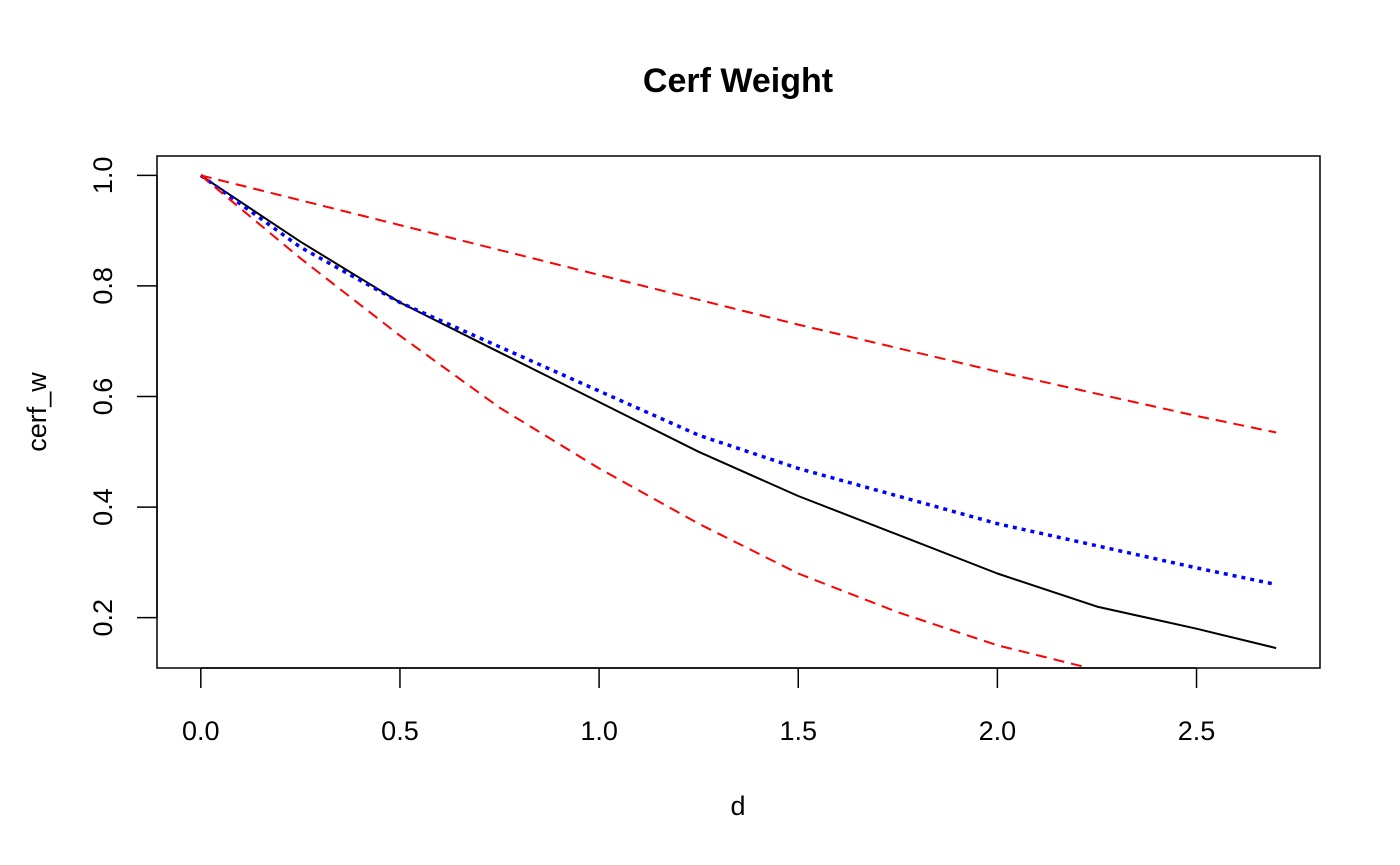  I want to click on y-tick-label: 1.0, so click(103, 176).